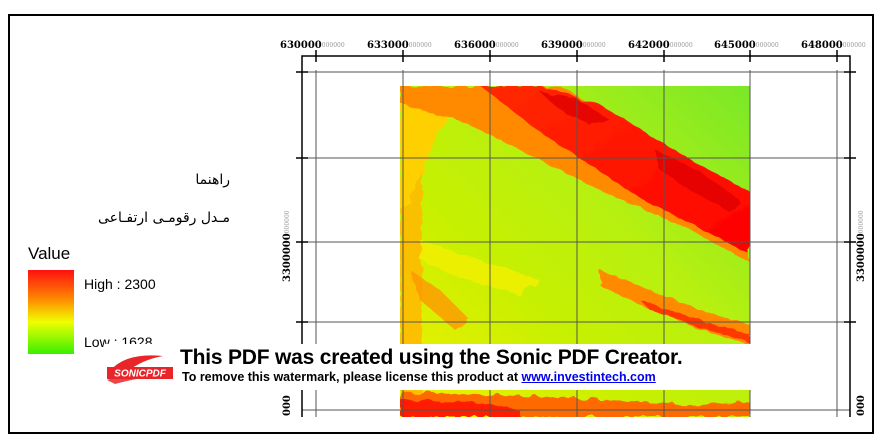  I want to click on legend-field-name: Value, so click(49, 253).